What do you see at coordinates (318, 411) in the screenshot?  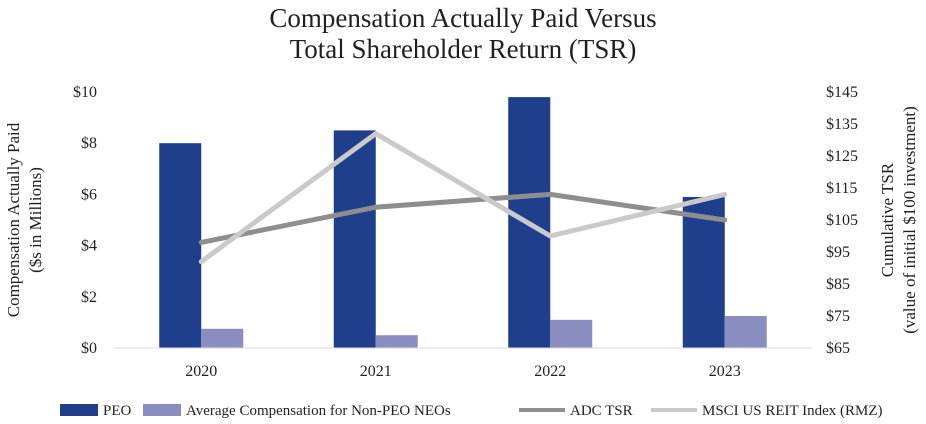 I see `legend-label: Average Compensation for Non-PEO NEOs` at bounding box center [318, 411].